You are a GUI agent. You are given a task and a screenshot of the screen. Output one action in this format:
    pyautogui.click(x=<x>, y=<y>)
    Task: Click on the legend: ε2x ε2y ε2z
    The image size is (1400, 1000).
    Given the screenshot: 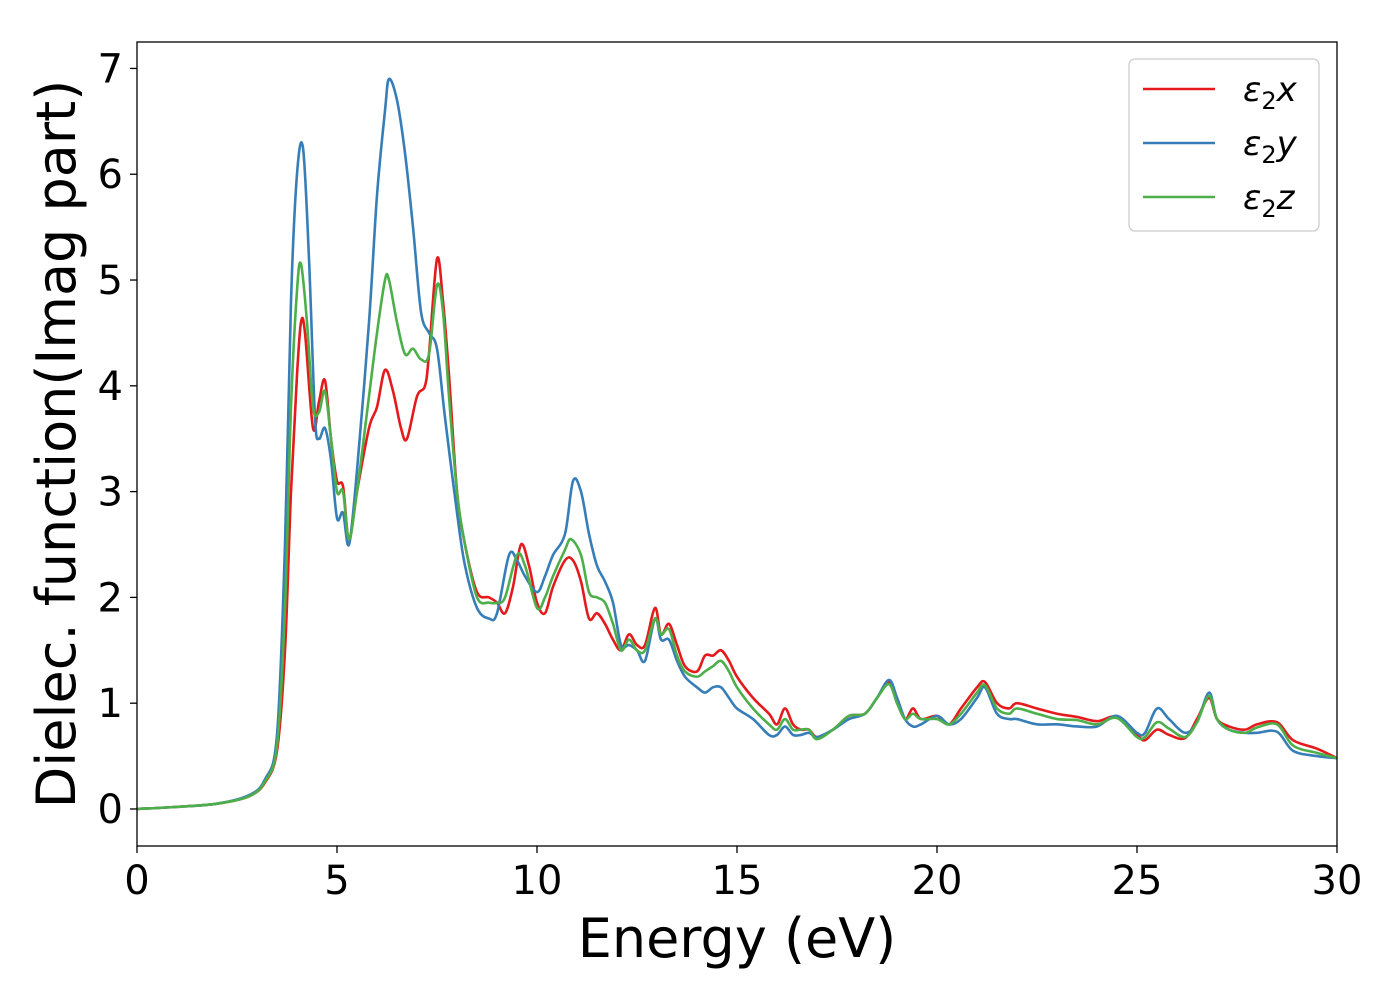 What is the action you would take?
    pyautogui.click(x=1224, y=145)
    